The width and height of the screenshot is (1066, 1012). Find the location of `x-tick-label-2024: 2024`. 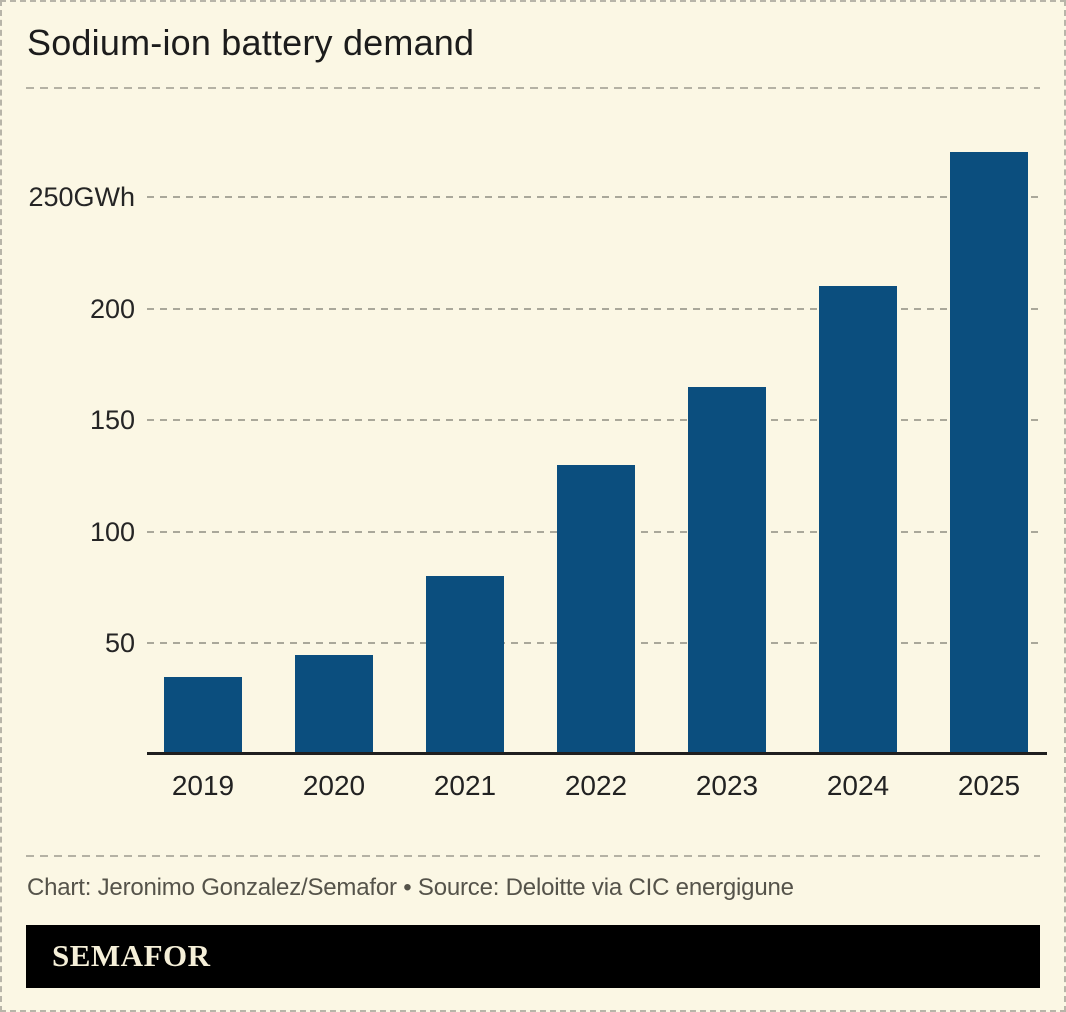

x-tick-label-2024: 2024 is located at coordinates (858, 785).